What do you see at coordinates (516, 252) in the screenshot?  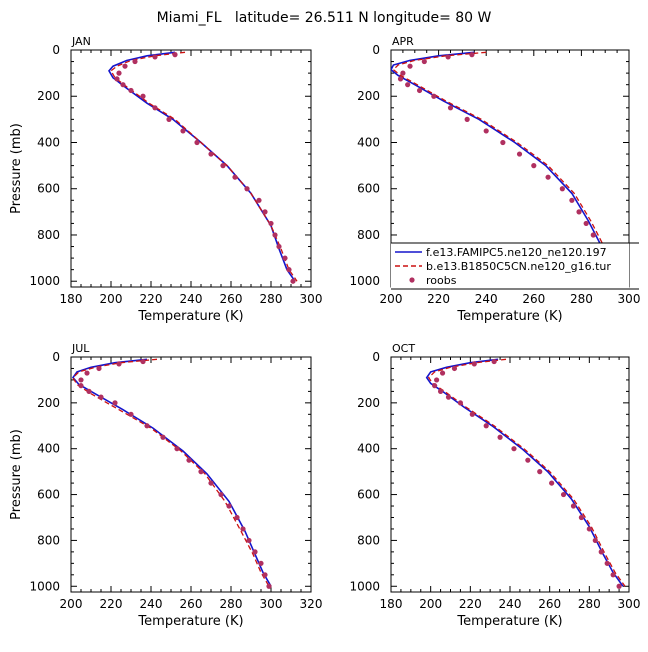 I see `legend-label: f.e13.FAMIPC5.ne120_ne120.197` at bounding box center [516, 252].